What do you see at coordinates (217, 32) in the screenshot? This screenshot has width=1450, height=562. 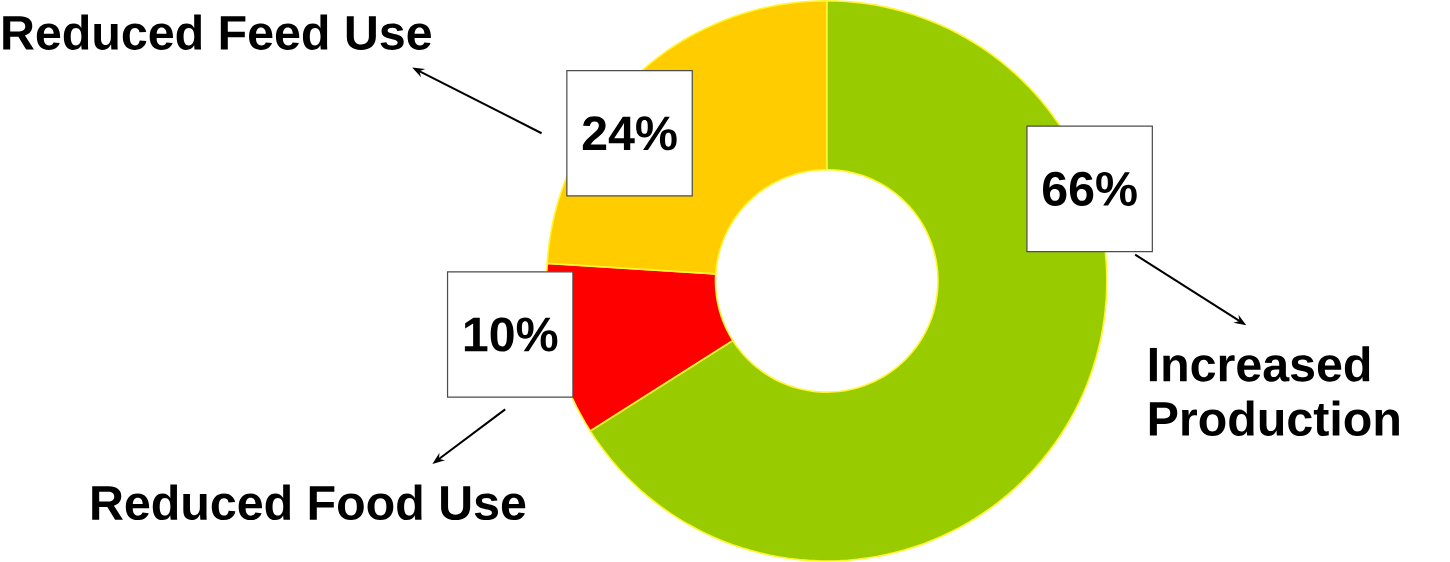 I see `slice-label: Reduced Feed Use` at bounding box center [217, 32].